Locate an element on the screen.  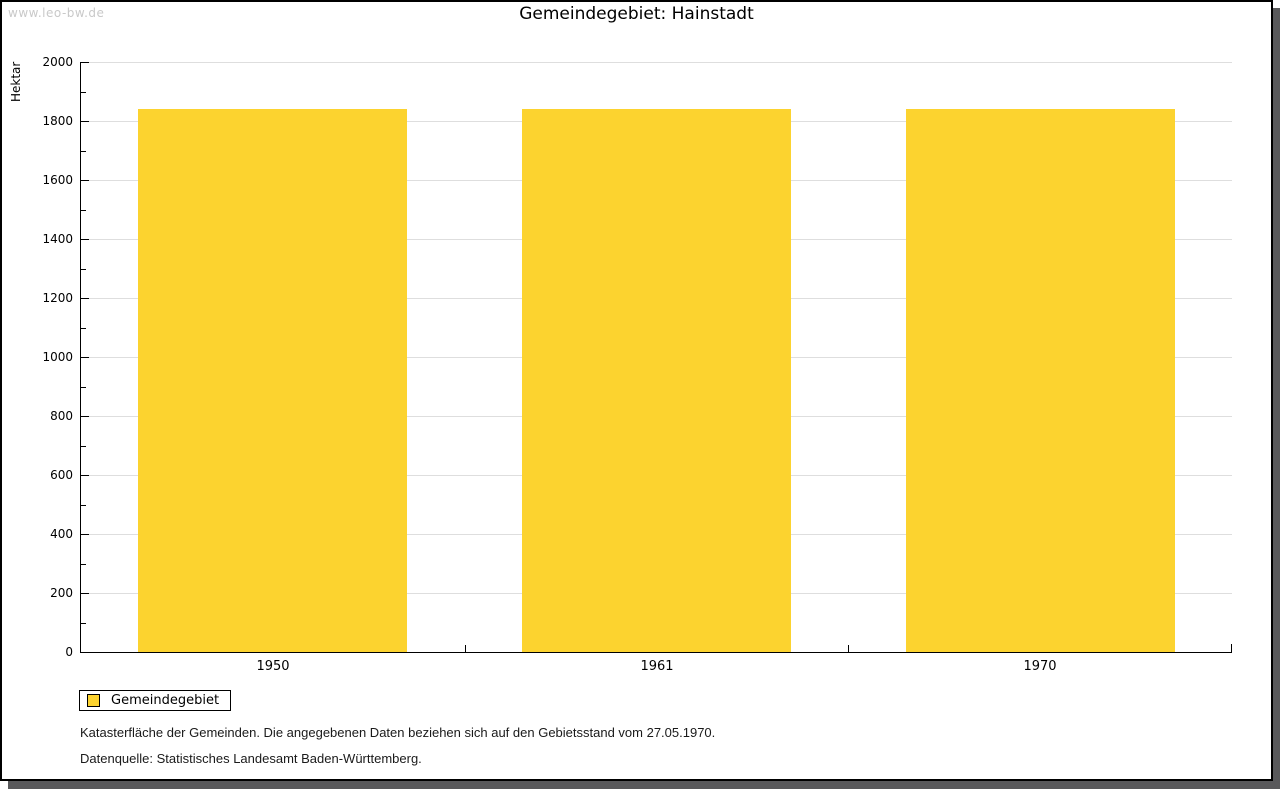
y-axis-tick-label: 1200 is located at coordinates (57, 298).